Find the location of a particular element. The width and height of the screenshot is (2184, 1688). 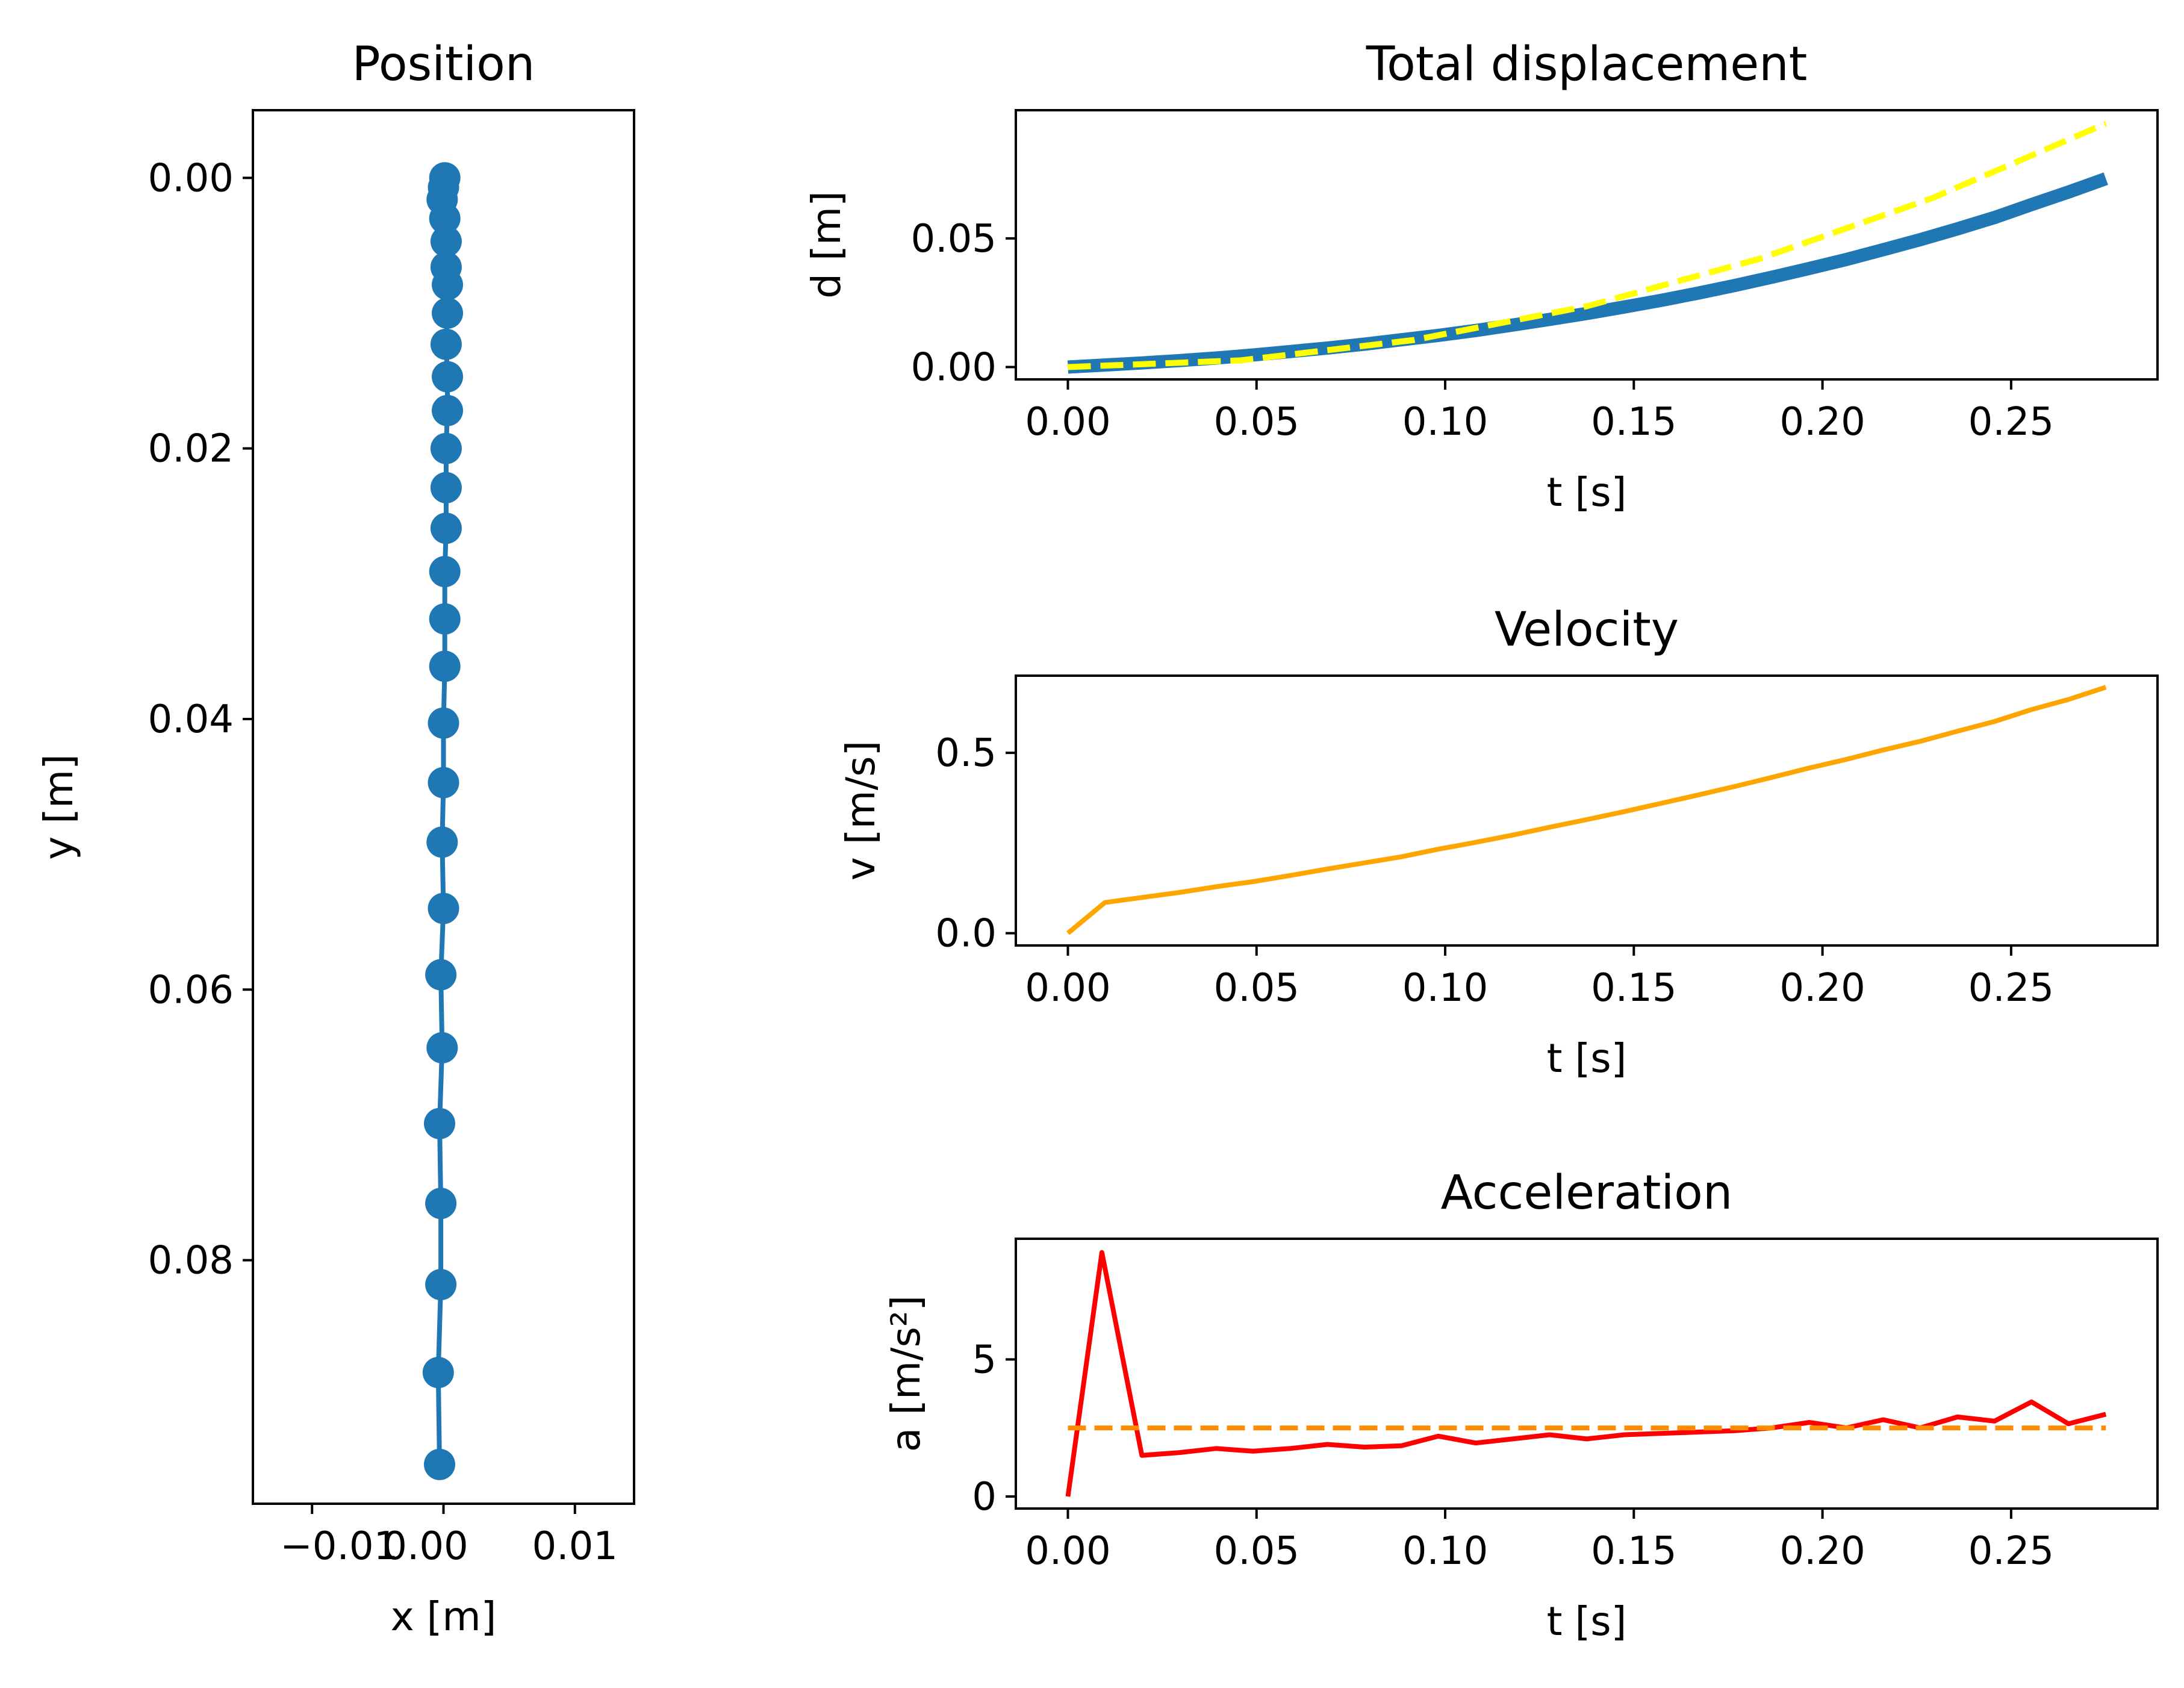

position-x-tick-label-0: −0.01 is located at coordinates (339, 1547).